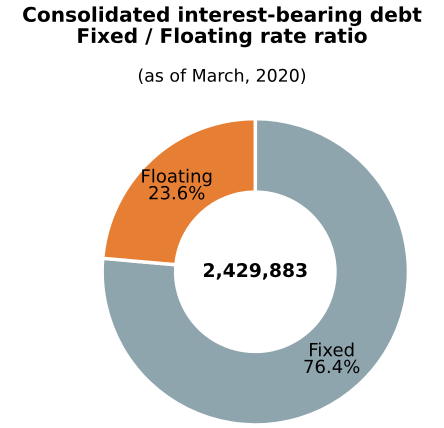  What do you see at coordinates (222, 76) in the screenshot?
I see `chart-subtitle: (as of March, 2020)` at bounding box center [222, 76].